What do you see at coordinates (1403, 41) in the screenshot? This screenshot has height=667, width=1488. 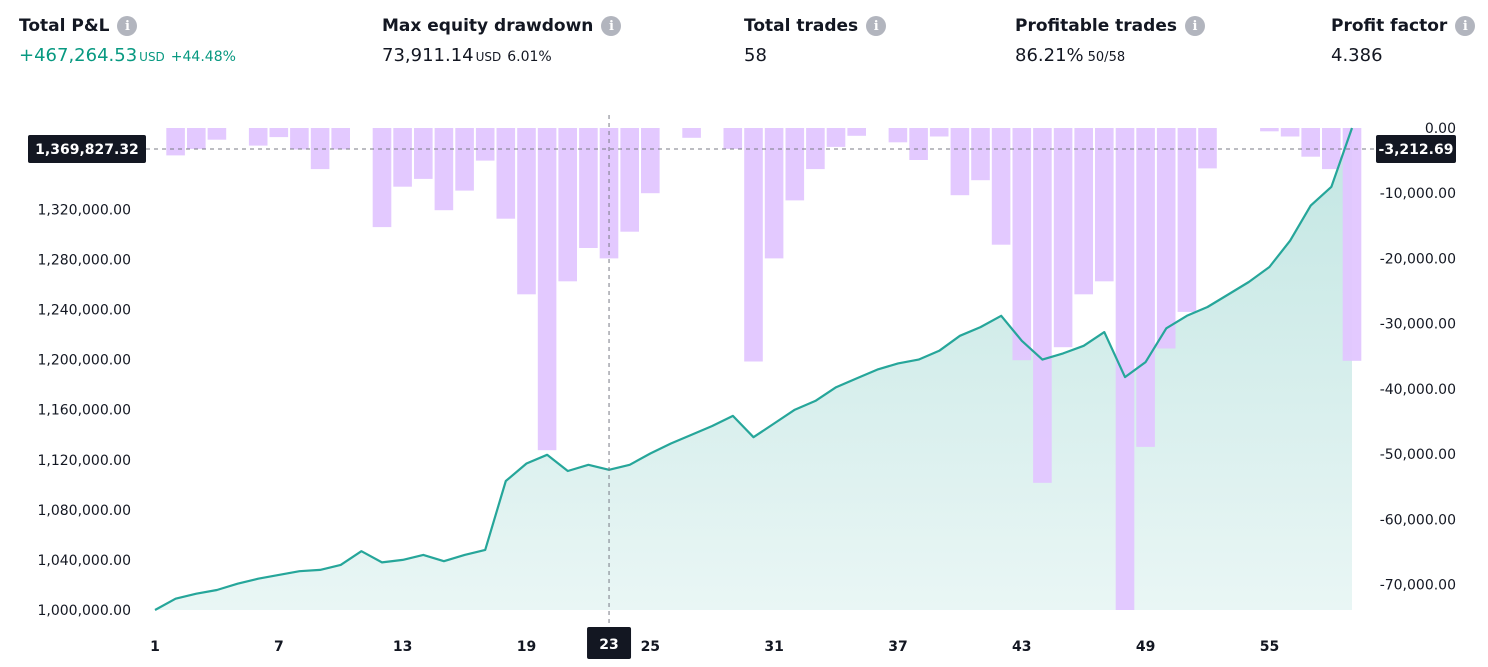 I see `stat-profit-factor: Profit factor i 4.386` at bounding box center [1403, 41].